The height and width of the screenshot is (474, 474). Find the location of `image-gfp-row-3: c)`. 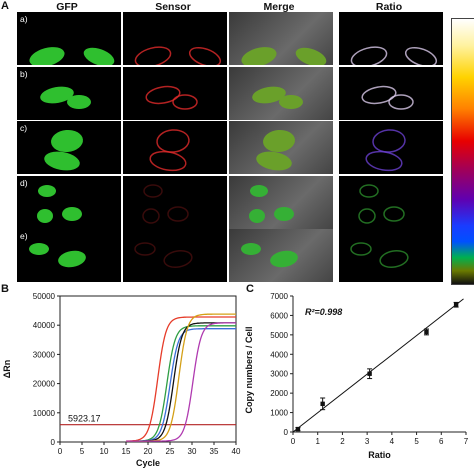

image-gfp-row-3: c) is located at coordinates (69, 147).